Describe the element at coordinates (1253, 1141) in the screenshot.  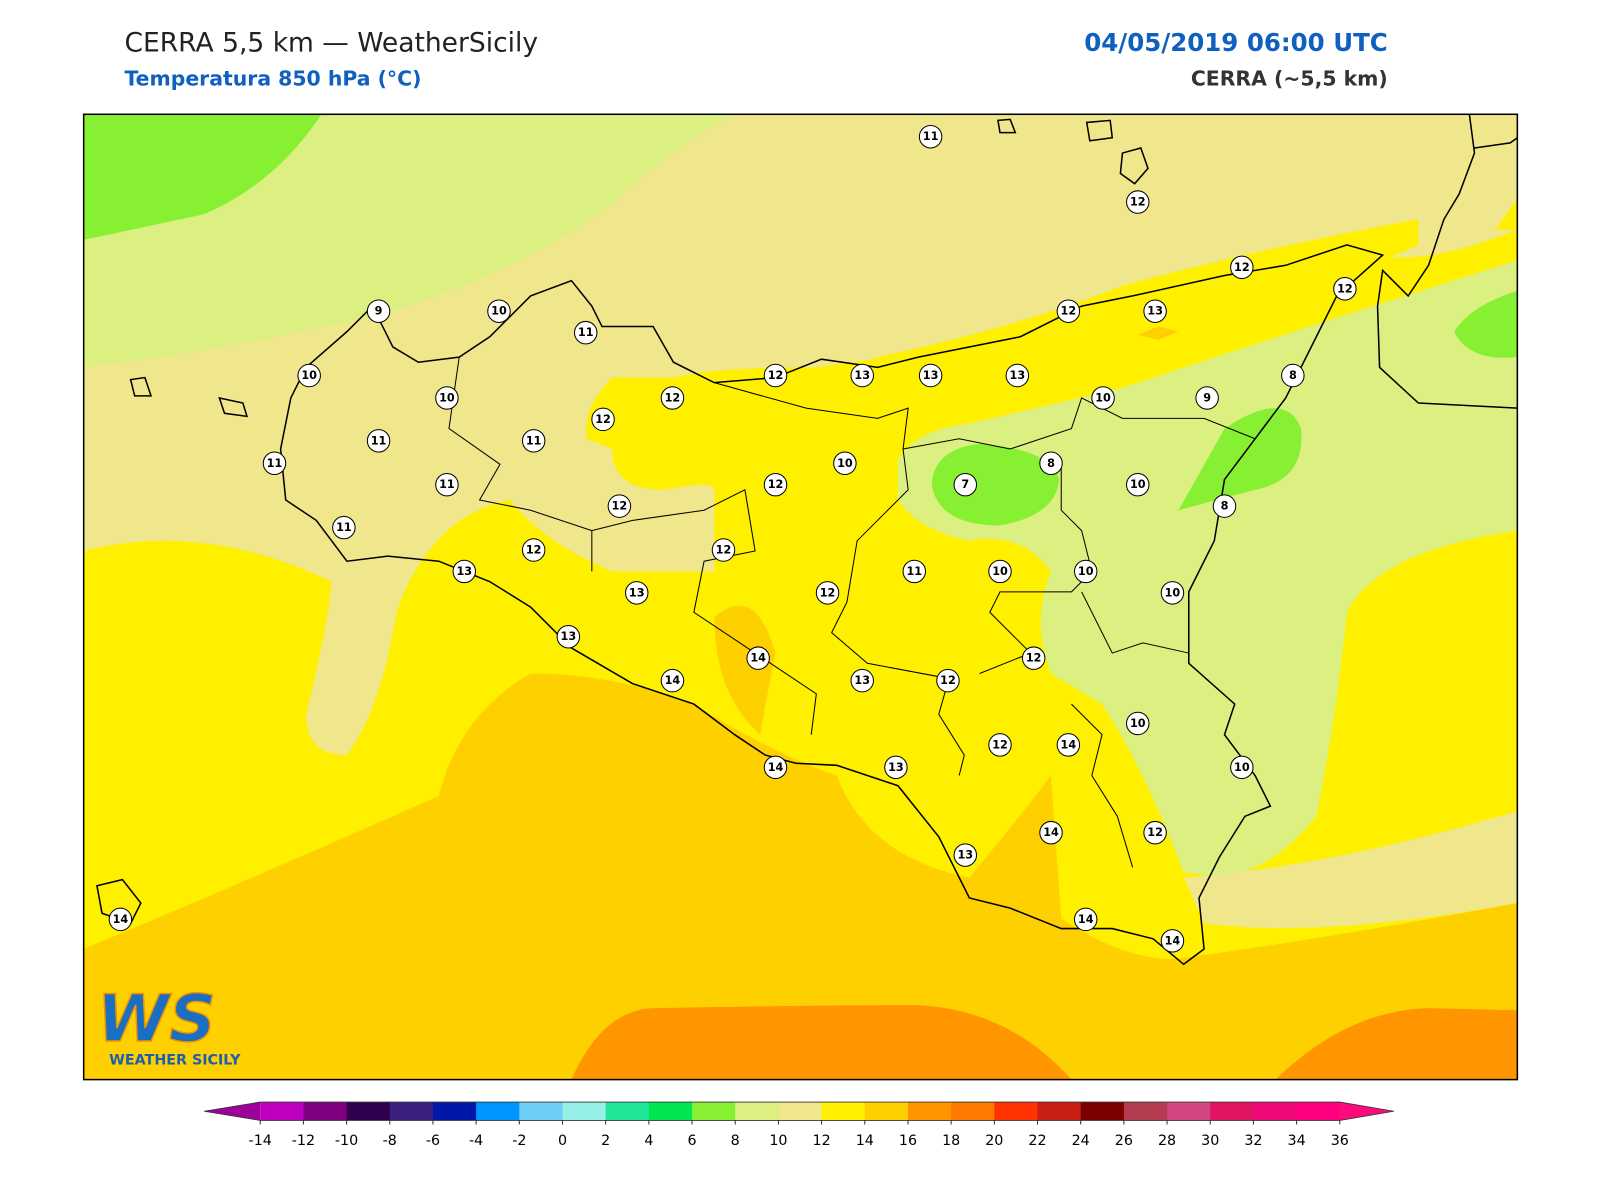
I see `colorbar-tick-label: 32` at that location.